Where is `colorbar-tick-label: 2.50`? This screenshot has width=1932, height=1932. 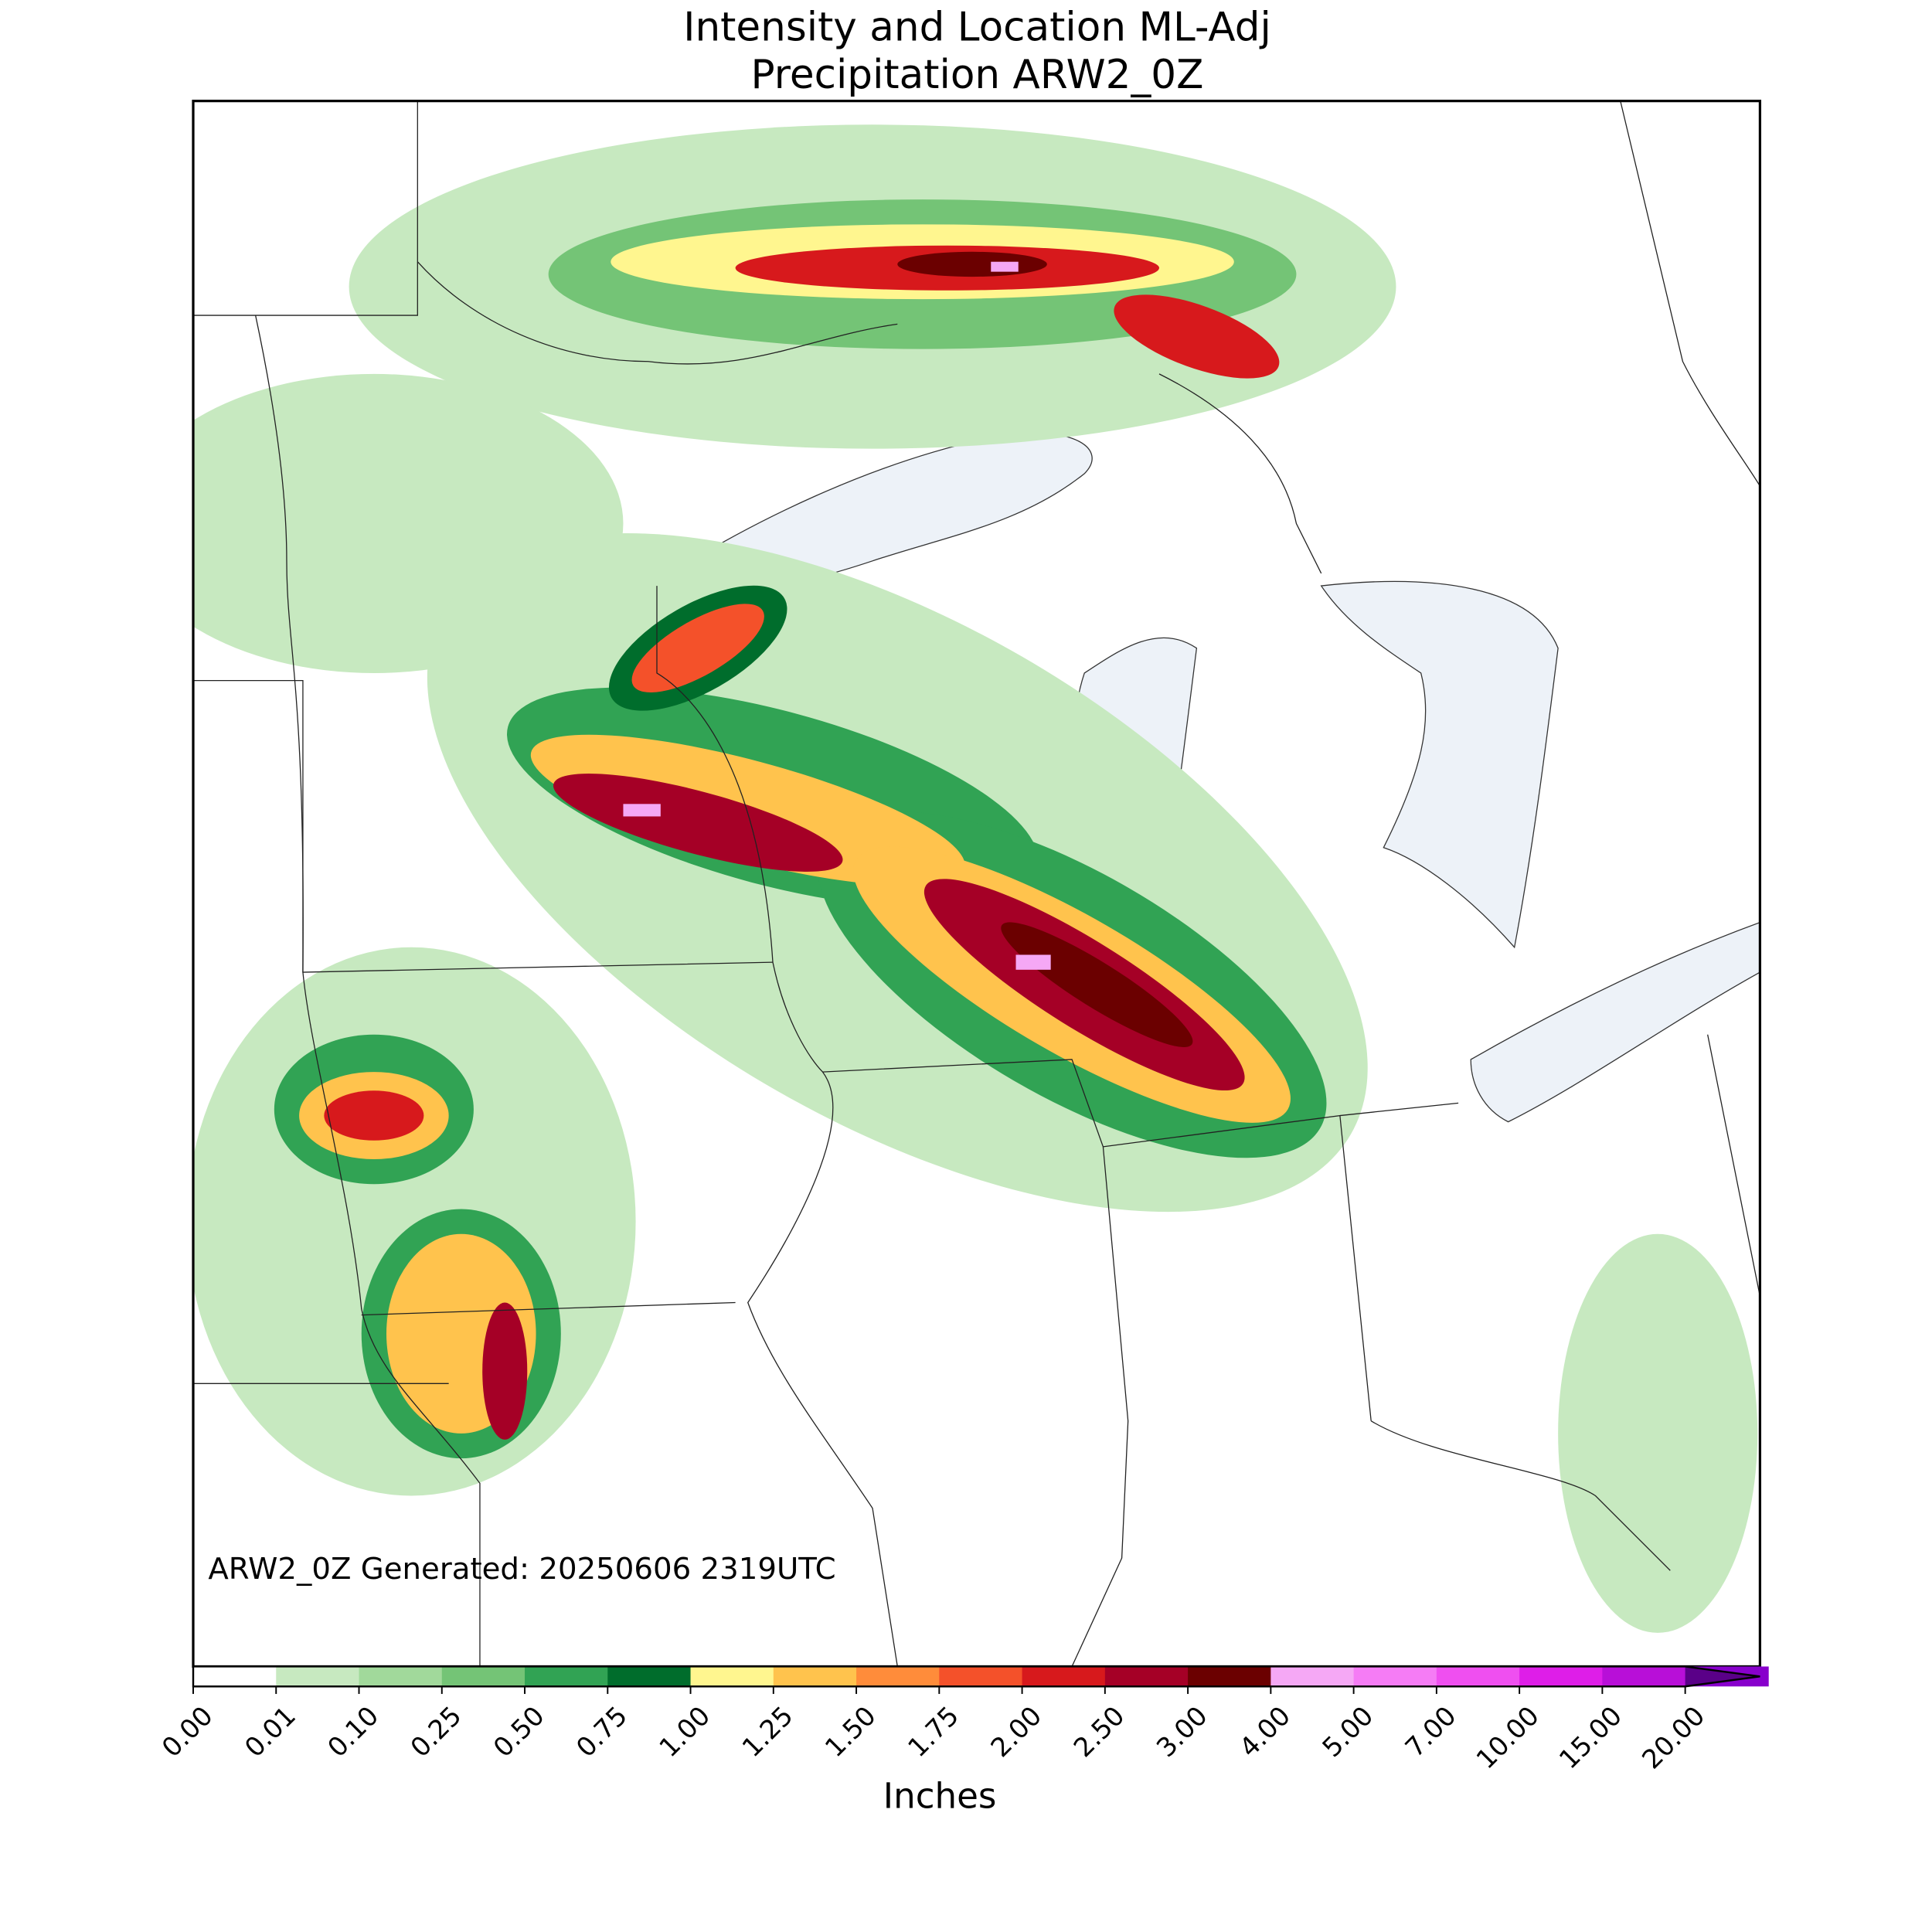 colorbar-tick-label: 2.50 is located at coordinates (1099, 1731).